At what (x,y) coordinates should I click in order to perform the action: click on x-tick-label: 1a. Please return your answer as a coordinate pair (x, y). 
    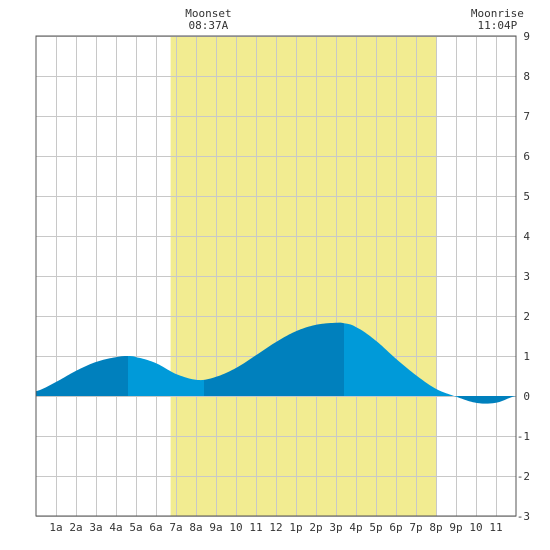
    Looking at the image, I should click on (55, 527).